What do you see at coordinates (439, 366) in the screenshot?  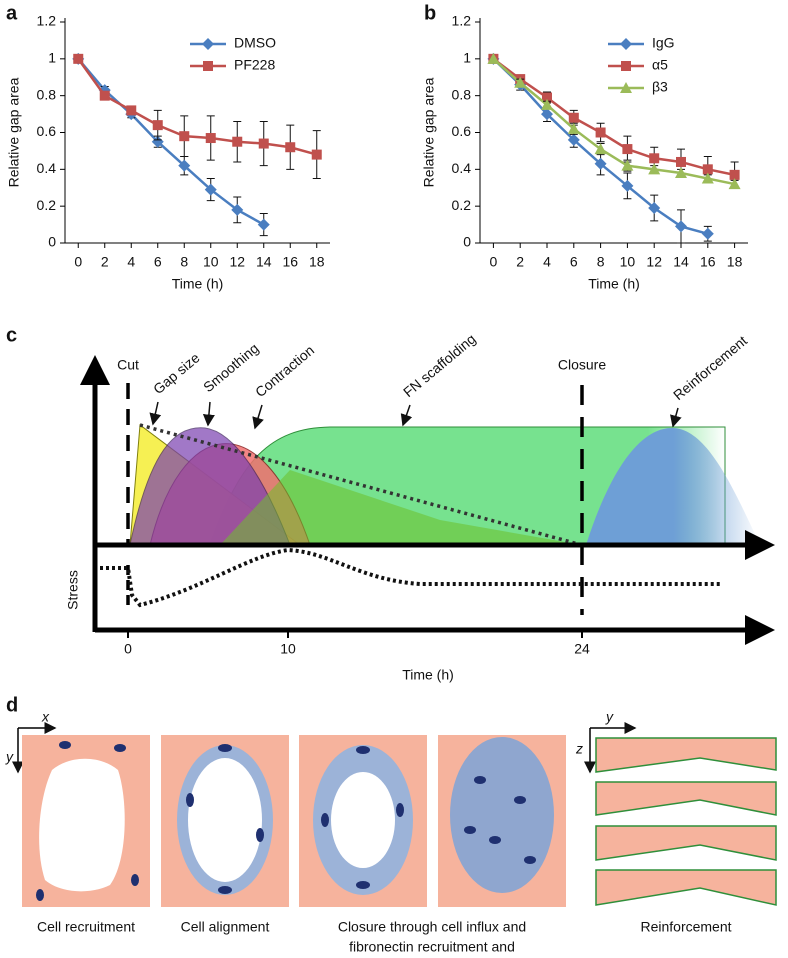 I see `phase-label: FN scaffolding` at bounding box center [439, 366].